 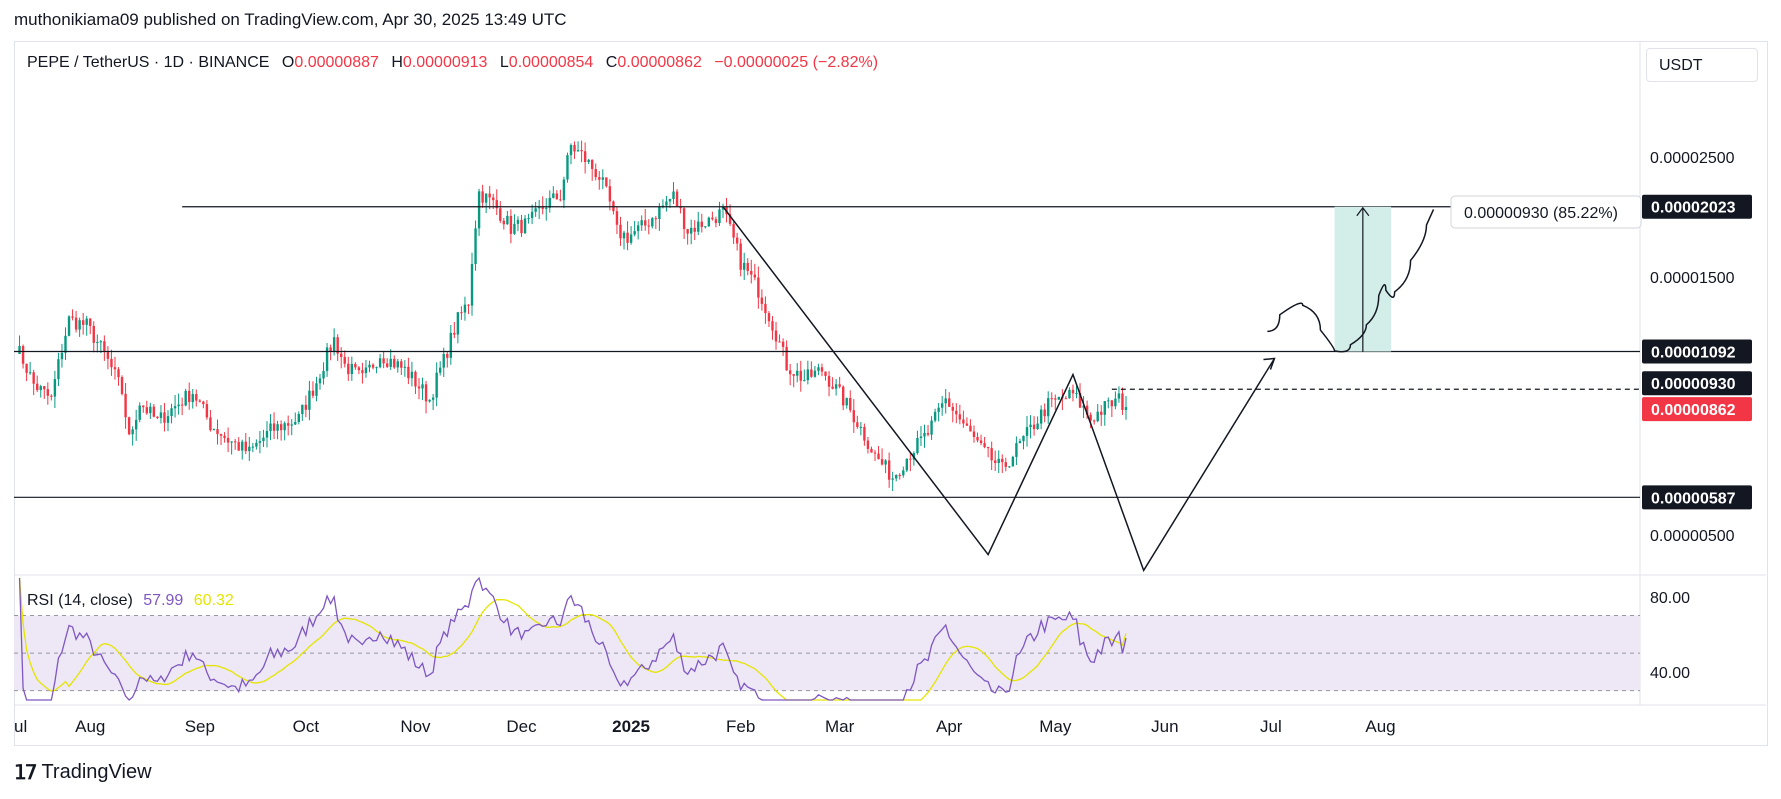 I want to click on rsi-ma-line, so click(x=572, y=639).